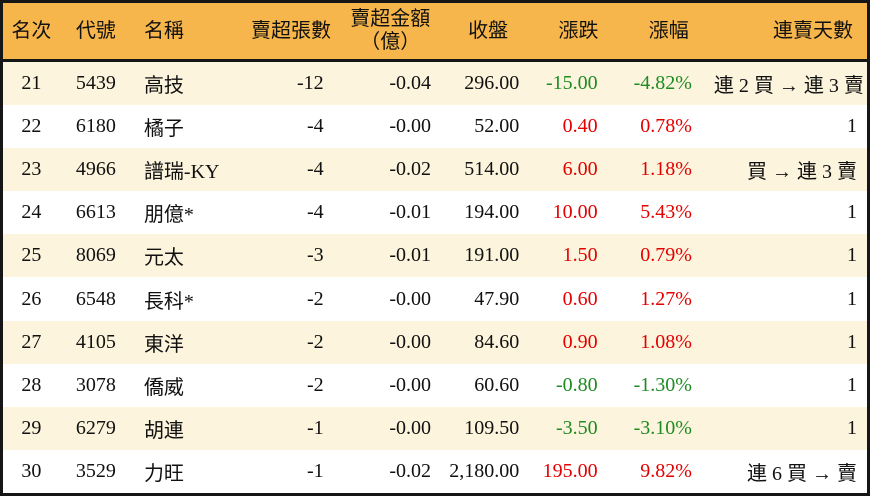 Image resolution: width=870 pixels, height=496 pixels. I want to click on col-header-amount-line1: 賣超金額, so click(390, 19).